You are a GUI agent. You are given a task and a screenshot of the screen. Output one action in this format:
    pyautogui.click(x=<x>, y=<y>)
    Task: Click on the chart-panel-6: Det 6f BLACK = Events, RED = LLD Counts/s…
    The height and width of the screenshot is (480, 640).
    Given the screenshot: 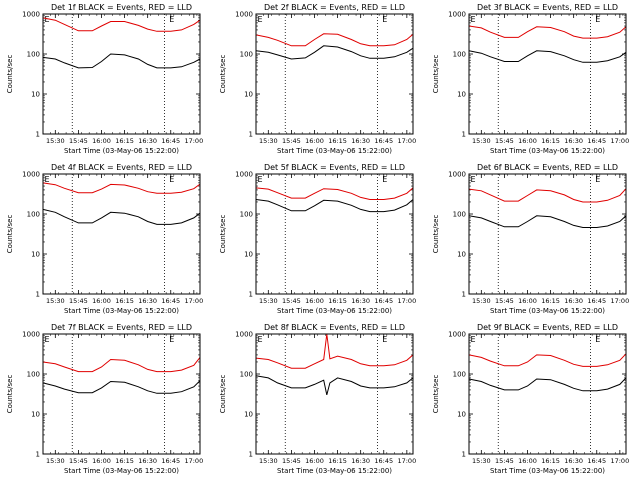 What is the action you would take?
    pyautogui.click(x=530, y=239)
    